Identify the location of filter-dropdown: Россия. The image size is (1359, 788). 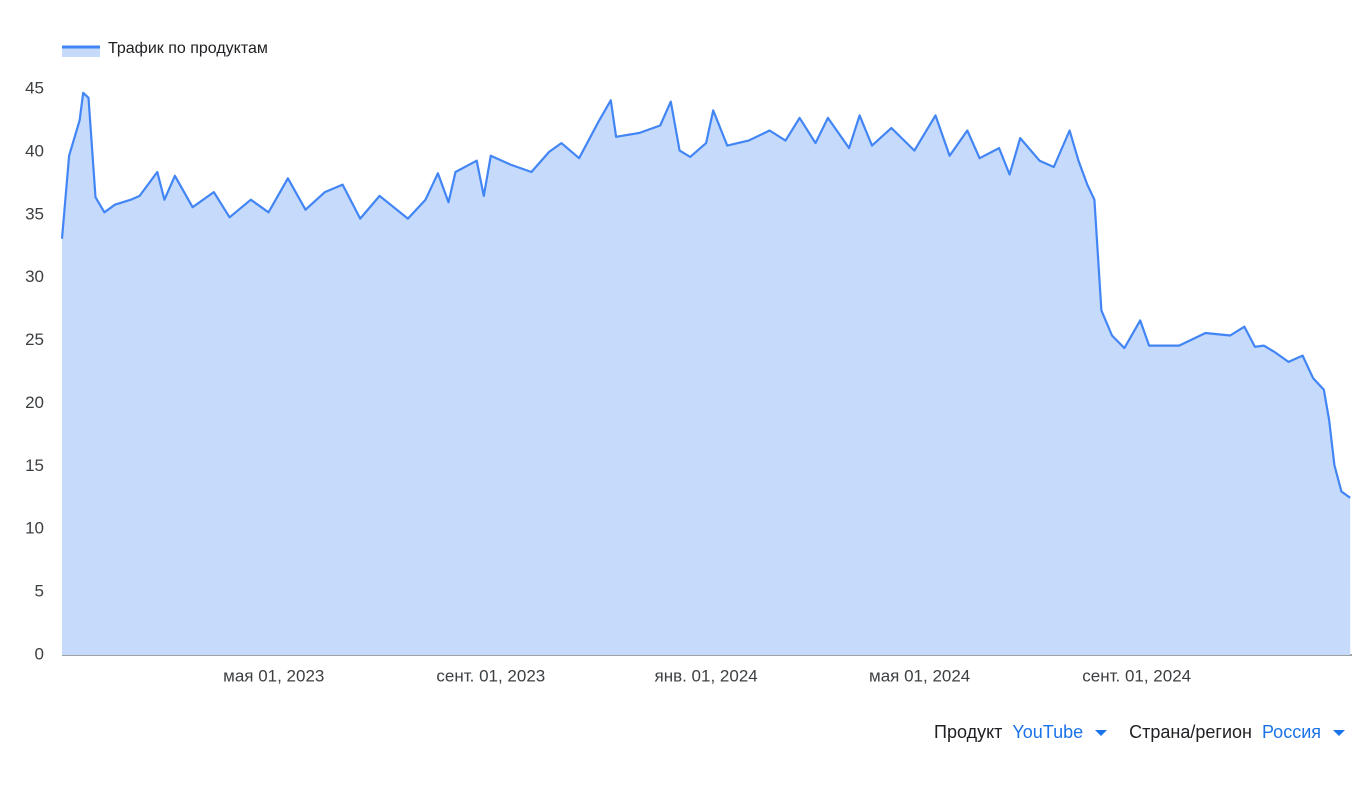
(1303, 732).